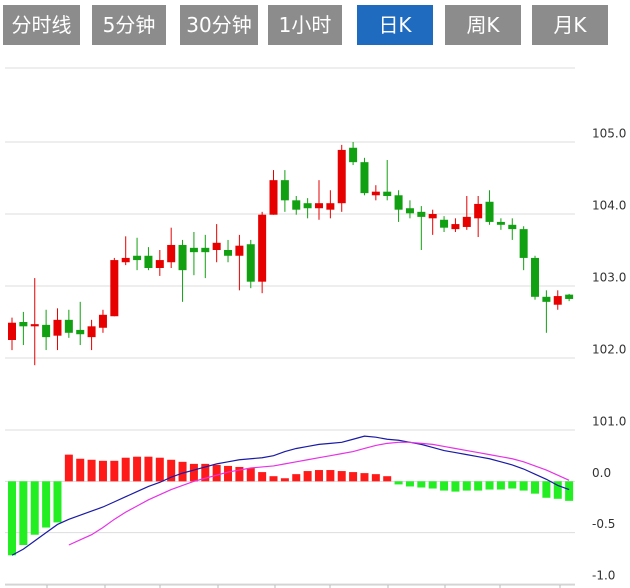 The image size is (630, 588). Describe the element at coordinates (603, 576) in the screenshot. I see `y-tick-label: -1.0` at that location.